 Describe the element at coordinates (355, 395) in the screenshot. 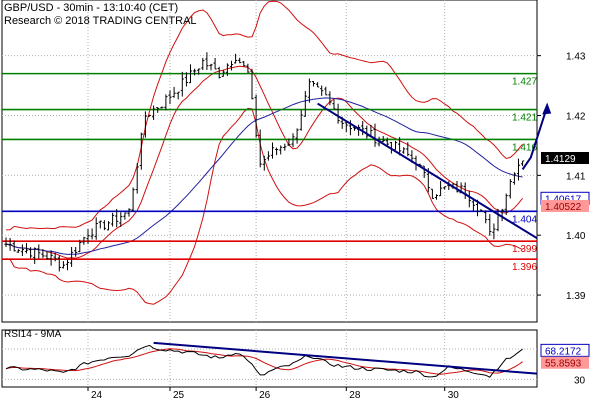

I see `x-tick-label: 28` at that location.